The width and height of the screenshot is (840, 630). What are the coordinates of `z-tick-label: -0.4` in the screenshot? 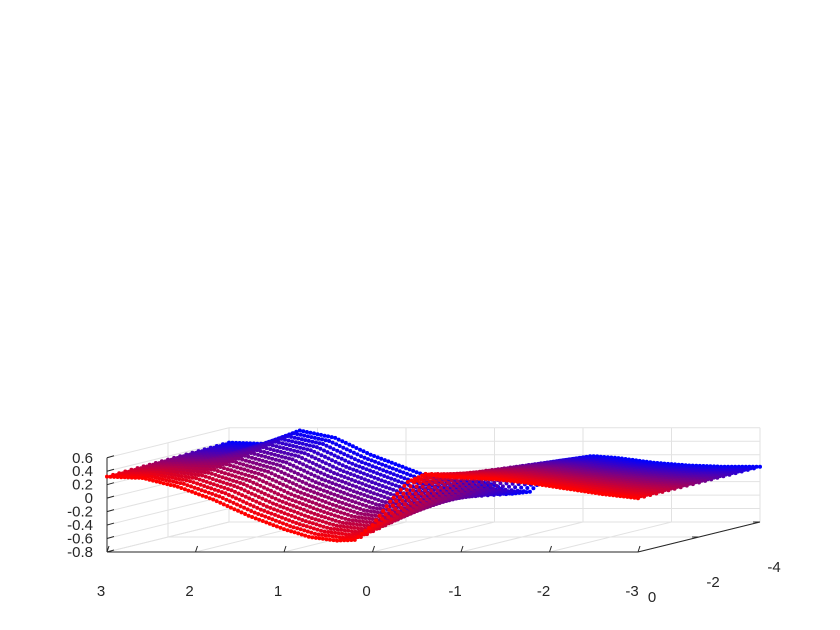 It's located at (80, 525).